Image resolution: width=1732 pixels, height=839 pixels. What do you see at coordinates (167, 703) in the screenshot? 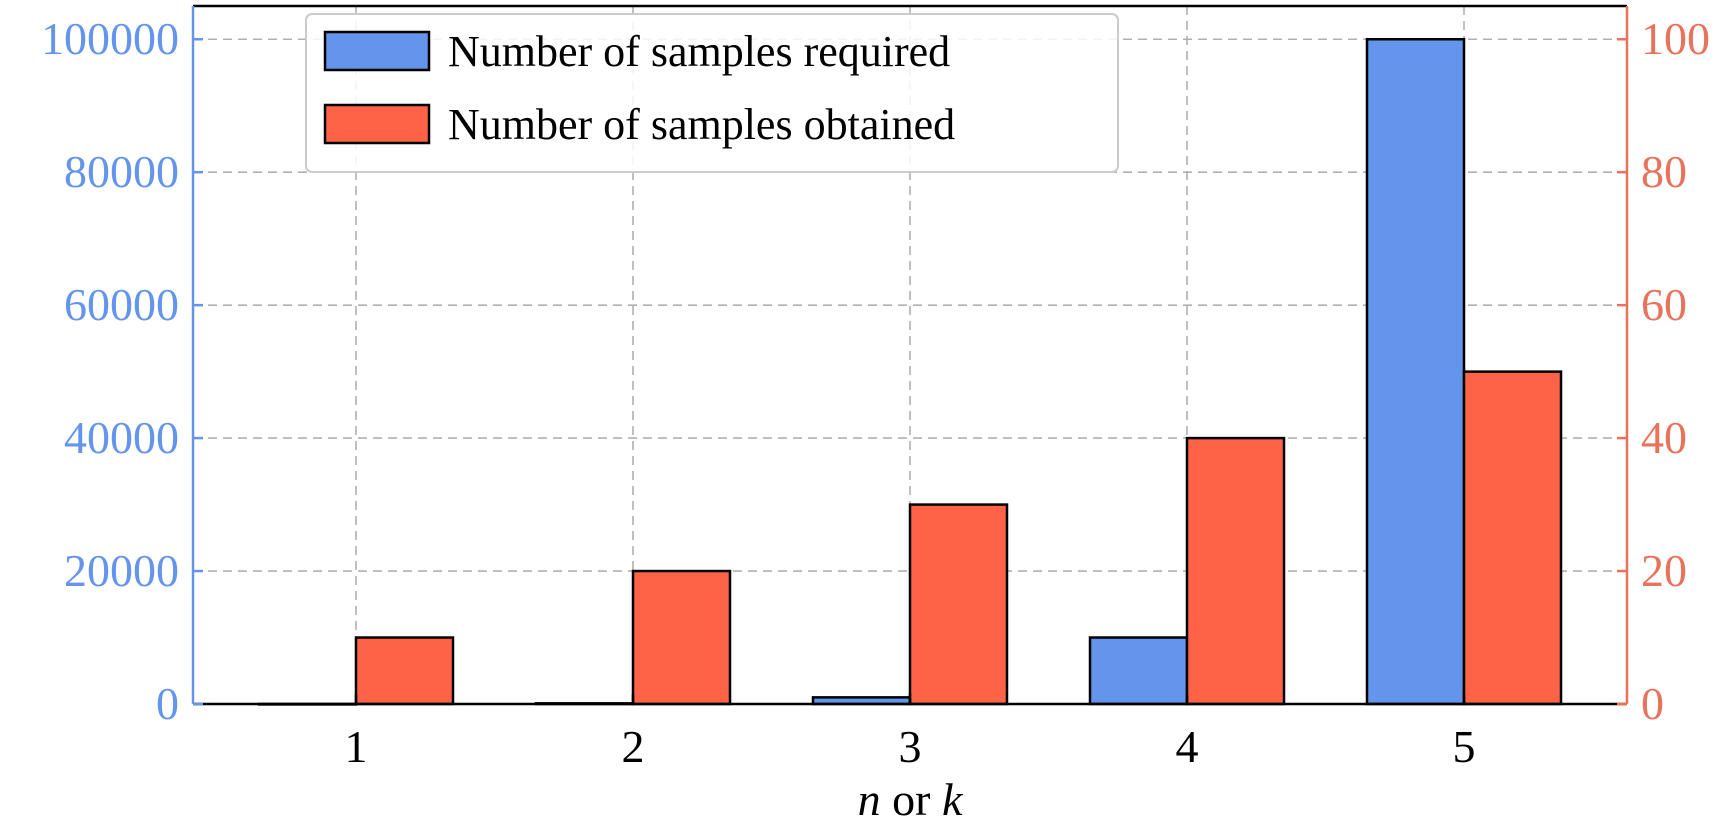
I see `left-tick-label: 0` at bounding box center [167, 703].